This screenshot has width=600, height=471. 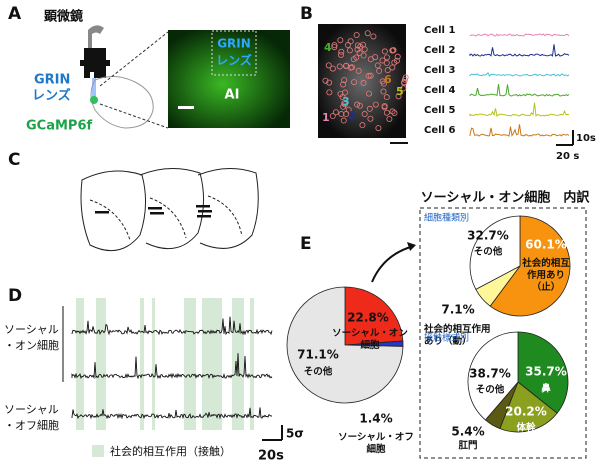 I want to click on panel-label: B, so click(x=306, y=14).